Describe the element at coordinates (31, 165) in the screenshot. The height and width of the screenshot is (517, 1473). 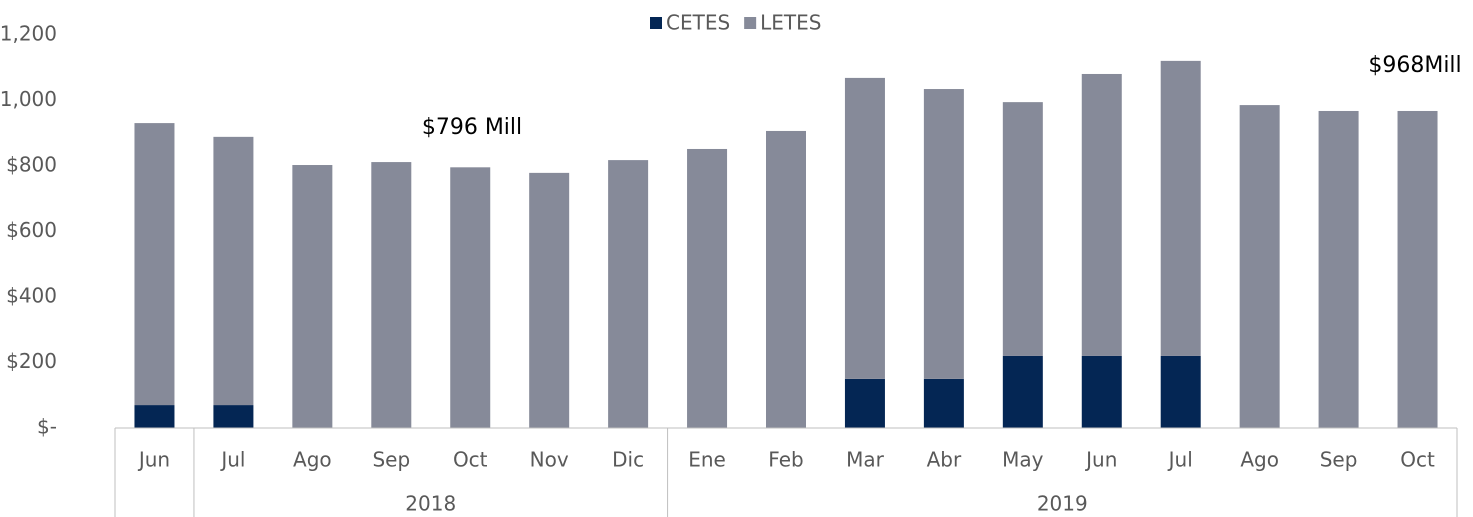
I see `y-tick-label: $800` at that location.